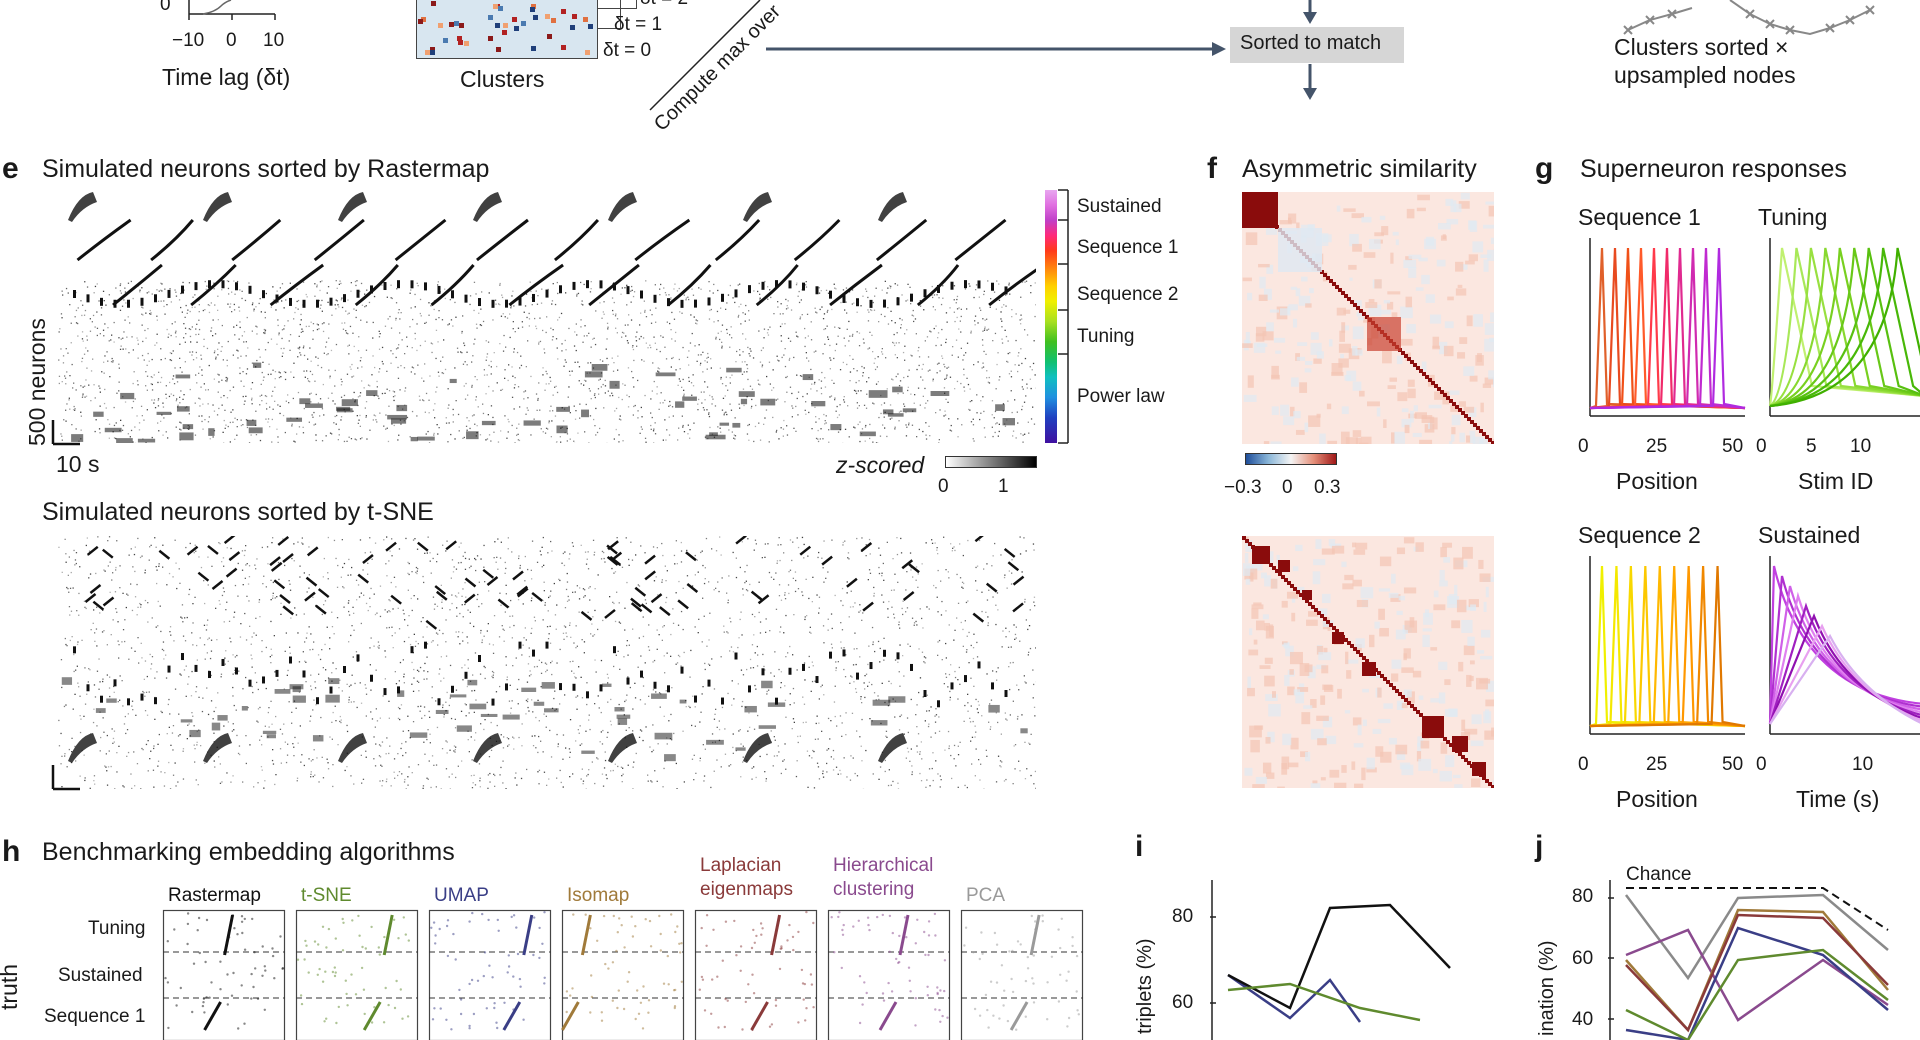  I want to click on category-bracket, so click(1068, 320).